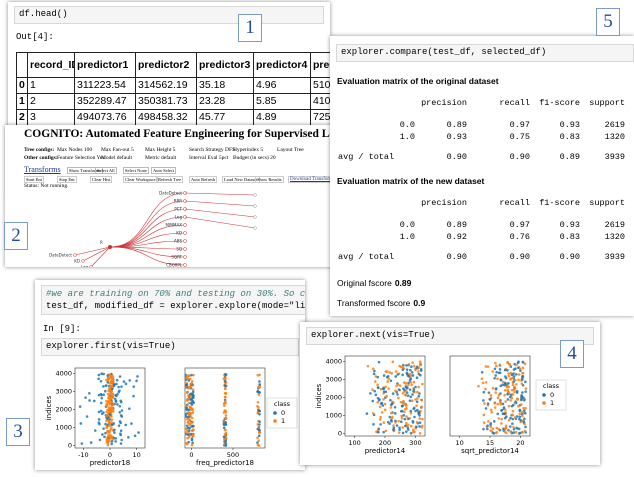 Image resolution: width=634 pixels, height=477 pixels. I want to click on x-tick-label: 500, so click(233, 455).